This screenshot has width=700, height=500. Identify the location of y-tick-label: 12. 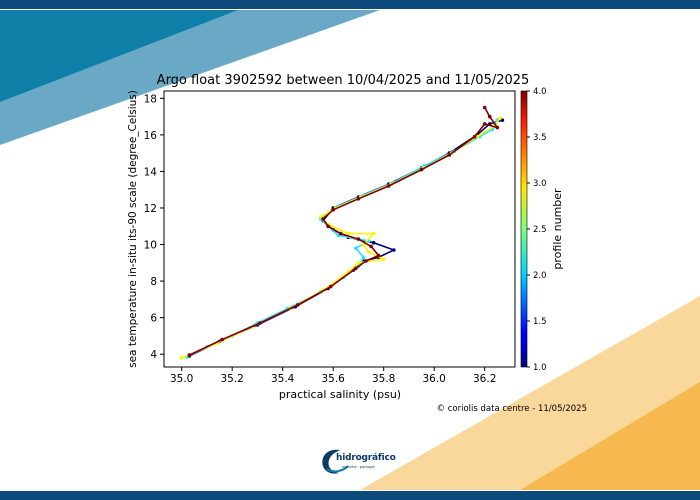
(150, 209).